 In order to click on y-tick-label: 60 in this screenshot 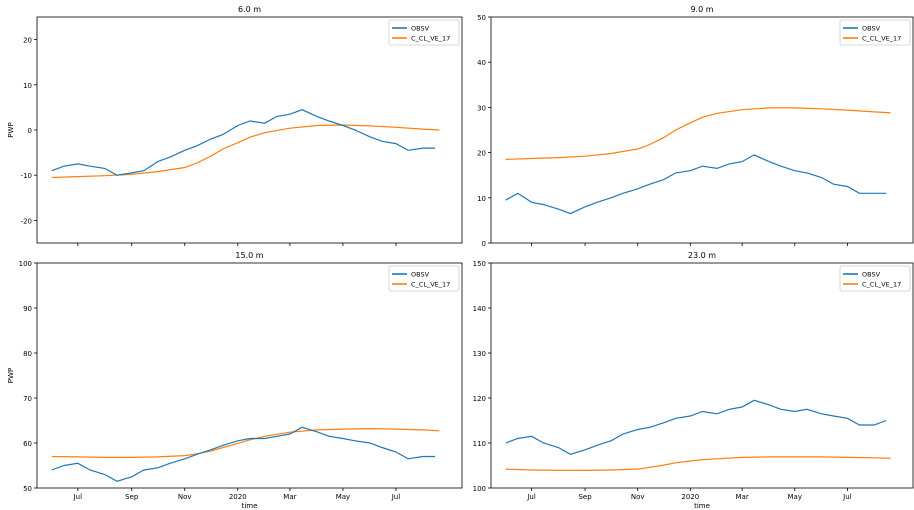, I will do `click(27, 444)`.